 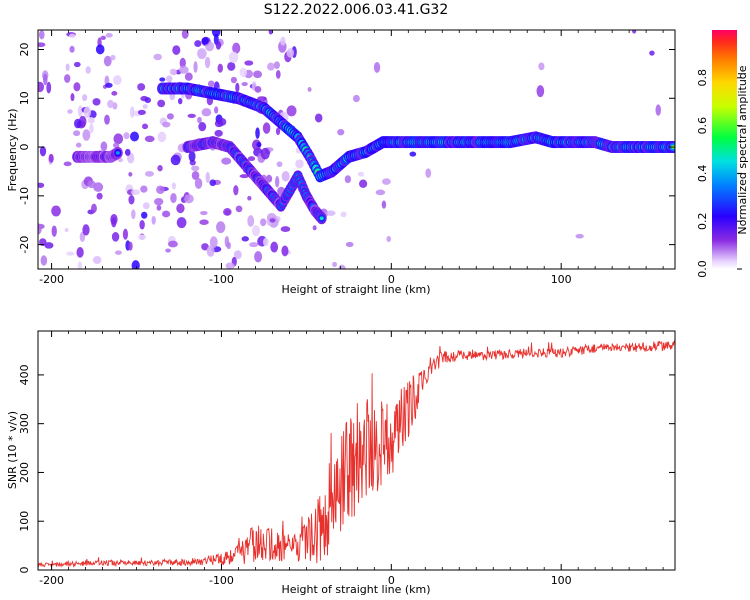 What do you see at coordinates (702, 269) in the screenshot?
I see `colorbar-tick-label: 0.0` at bounding box center [702, 269].